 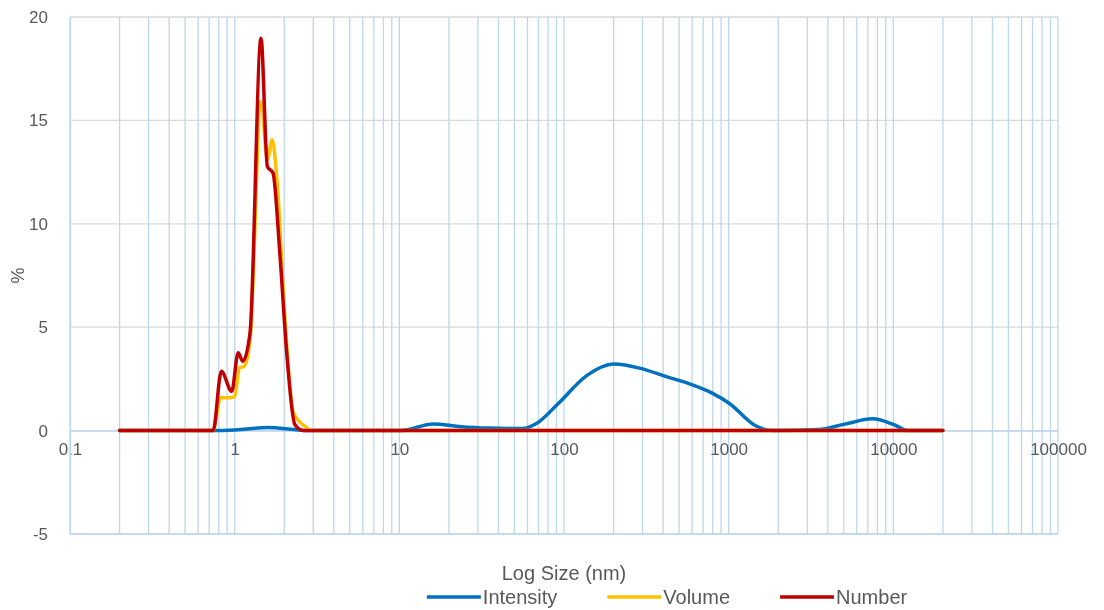 What do you see at coordinates (43, 431) in the screenshot?
I see `y-tick-label: 0` at bounding box center [43, 431].